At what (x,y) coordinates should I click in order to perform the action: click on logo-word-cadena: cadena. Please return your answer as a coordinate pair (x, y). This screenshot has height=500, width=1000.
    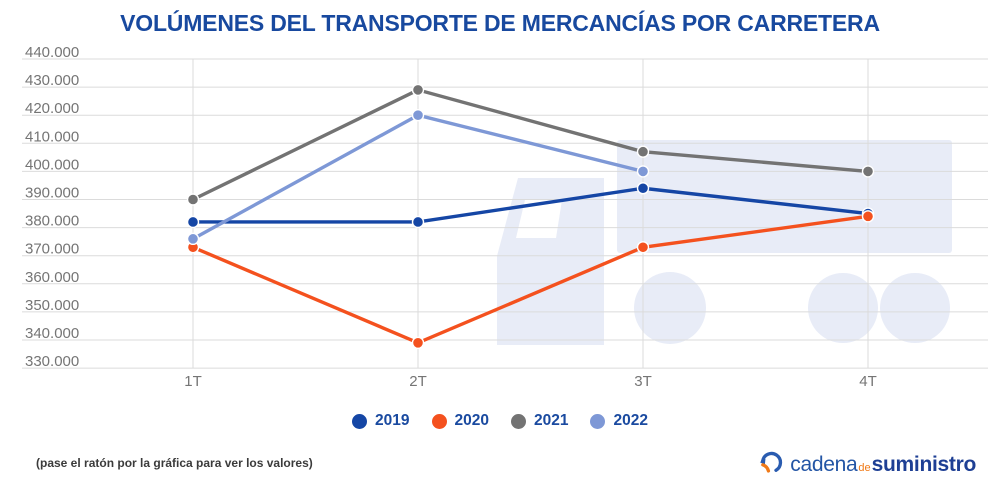
    Looking at the image, I should click on (824, 464).